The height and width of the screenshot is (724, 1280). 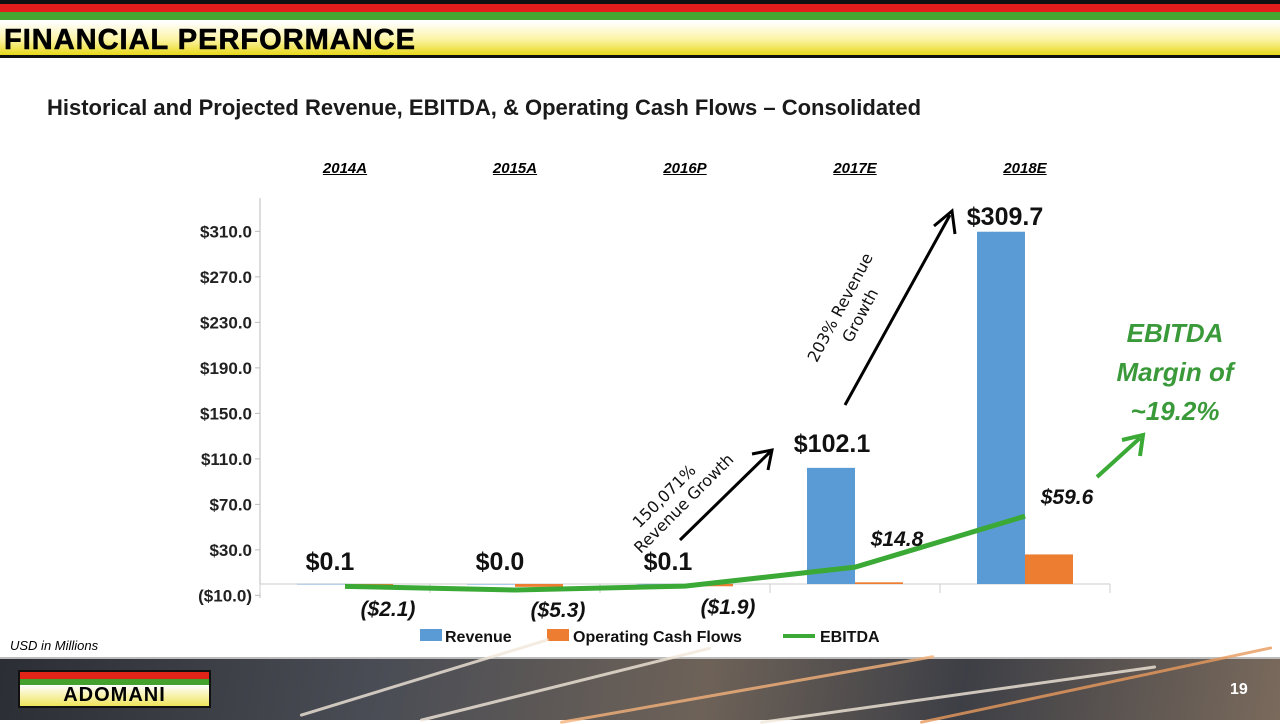 What do you see at coordinates (226, 413) in the screenshot?
I see `y-tick-label: $150.0` at bounding box center [226, 413].